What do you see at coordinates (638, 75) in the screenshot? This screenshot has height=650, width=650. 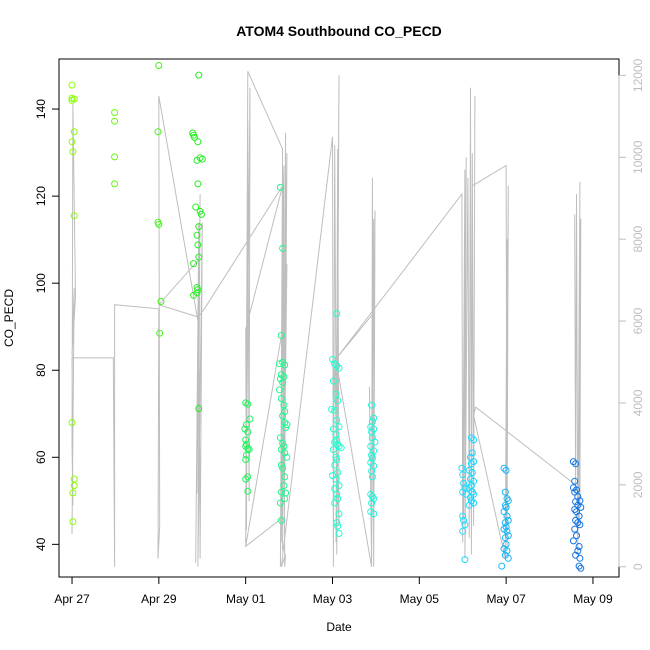 I see `y2-tick-label: 12000` at bounding box center [638, 75].